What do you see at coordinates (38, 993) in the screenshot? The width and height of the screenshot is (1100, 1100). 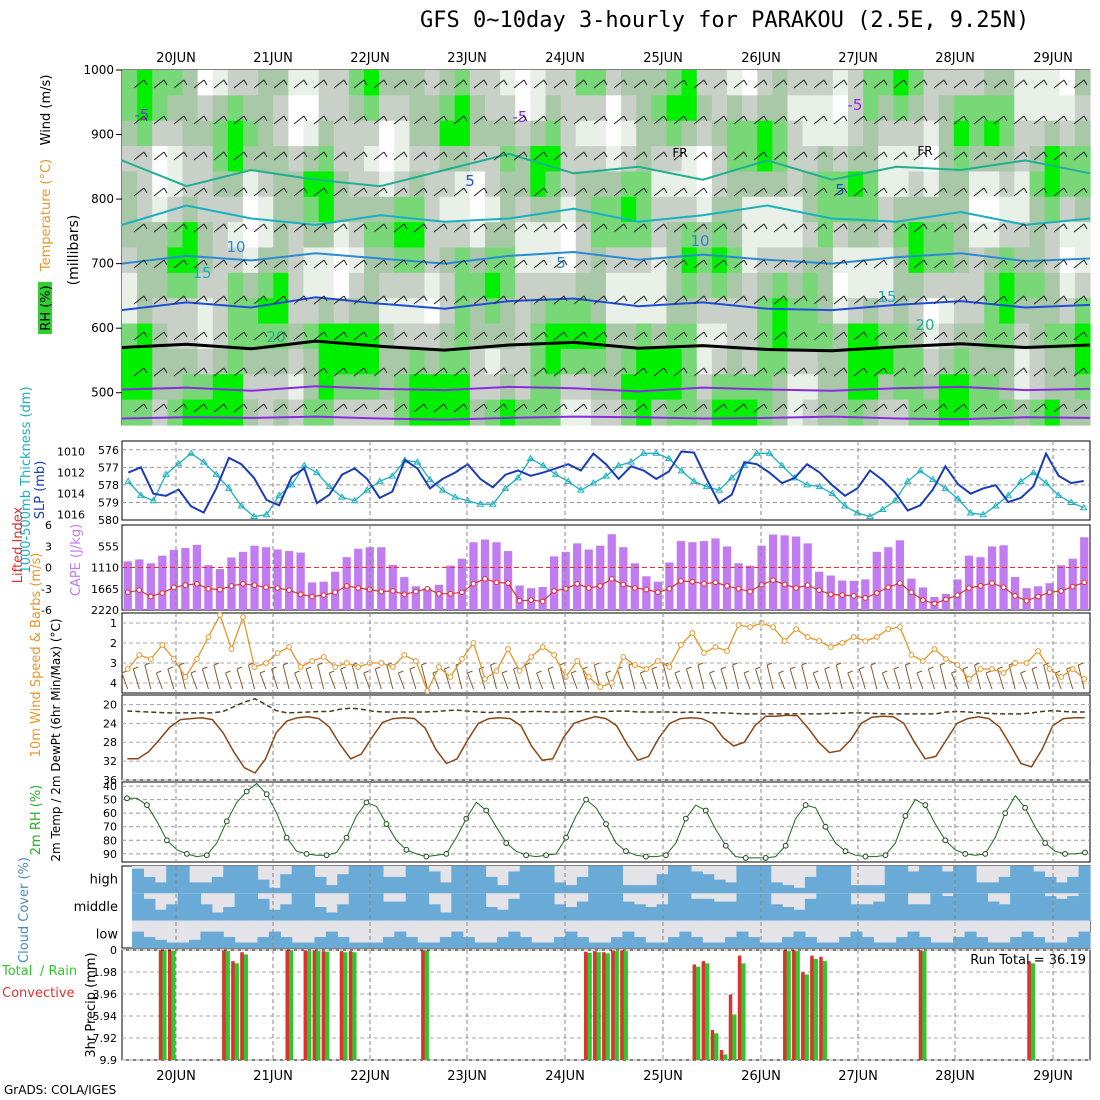 I see `precip-legend-conv: Convective` at bounding box center [38, 993].